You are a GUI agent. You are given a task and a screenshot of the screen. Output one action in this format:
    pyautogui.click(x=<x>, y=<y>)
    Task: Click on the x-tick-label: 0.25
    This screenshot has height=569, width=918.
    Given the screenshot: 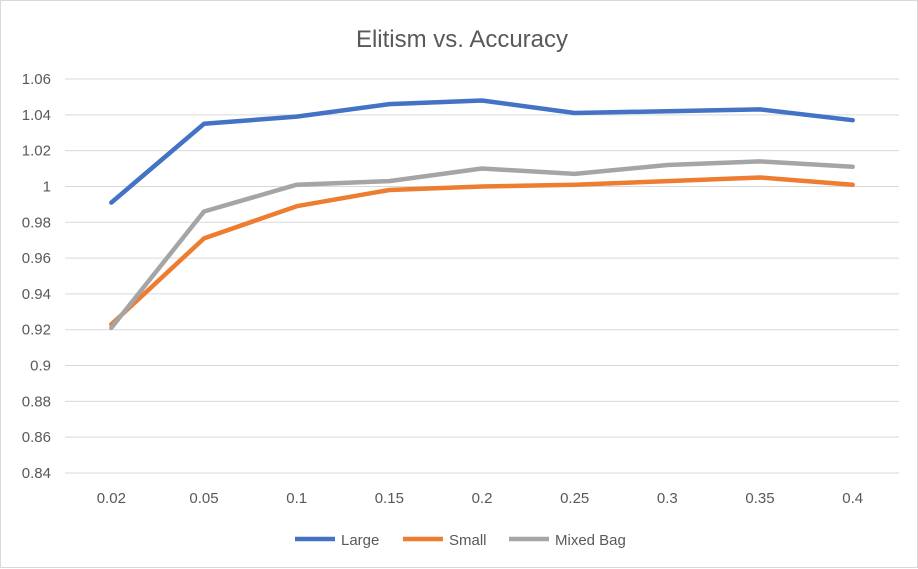 What is the action you would take?
    pyautogui.click(x=574, y=498)
    